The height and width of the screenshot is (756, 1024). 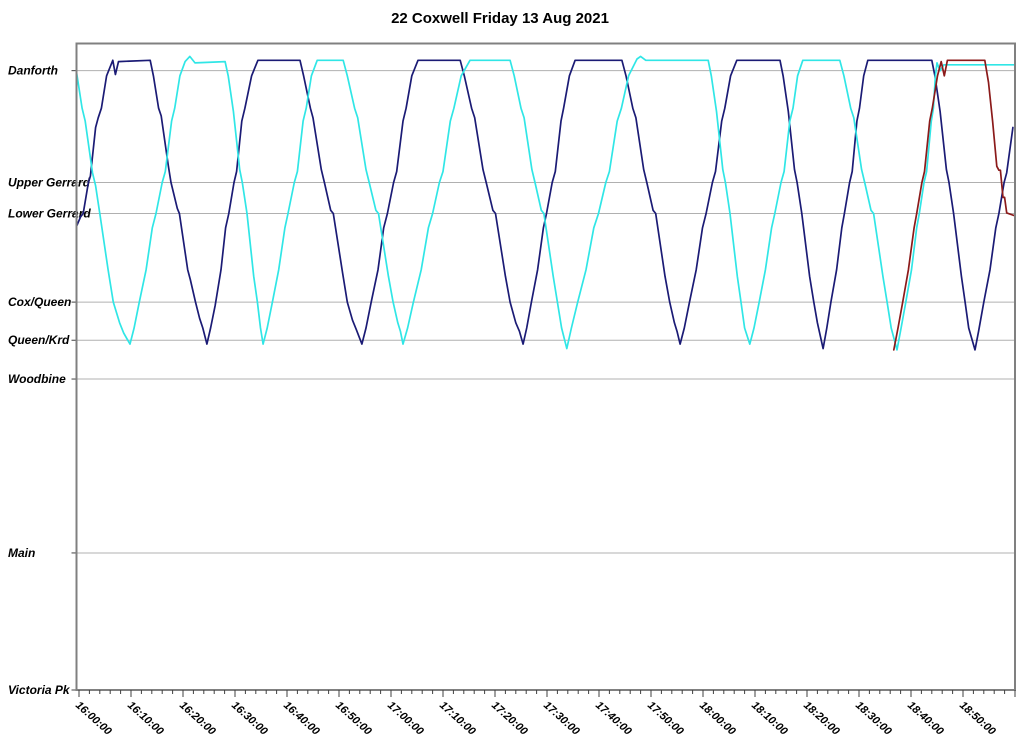 What do you see at coordinates (39, 690) in the screenshot?
I see `station-label: Victoria Pk` at bounding box center [39, 690].